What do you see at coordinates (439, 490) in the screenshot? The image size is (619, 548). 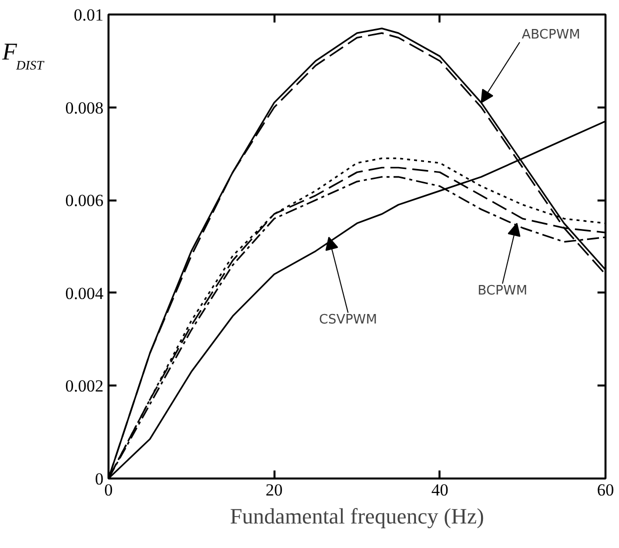 I see `x-tick-label: 40` at bounding box center [439, 490].